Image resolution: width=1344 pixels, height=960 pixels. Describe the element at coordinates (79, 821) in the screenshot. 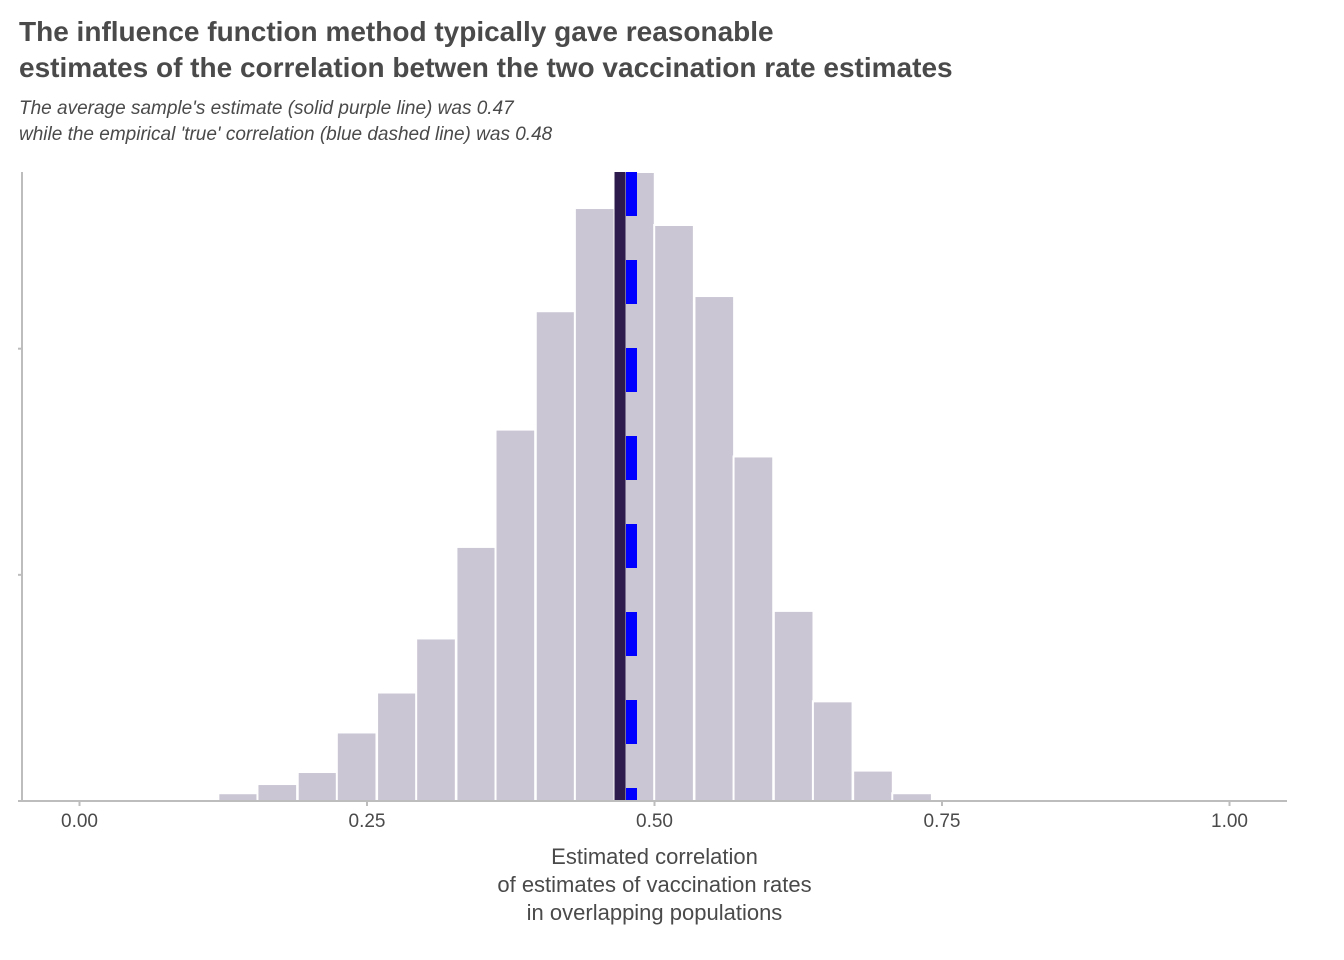

I see `x-tick-label: 0.00` at that location.